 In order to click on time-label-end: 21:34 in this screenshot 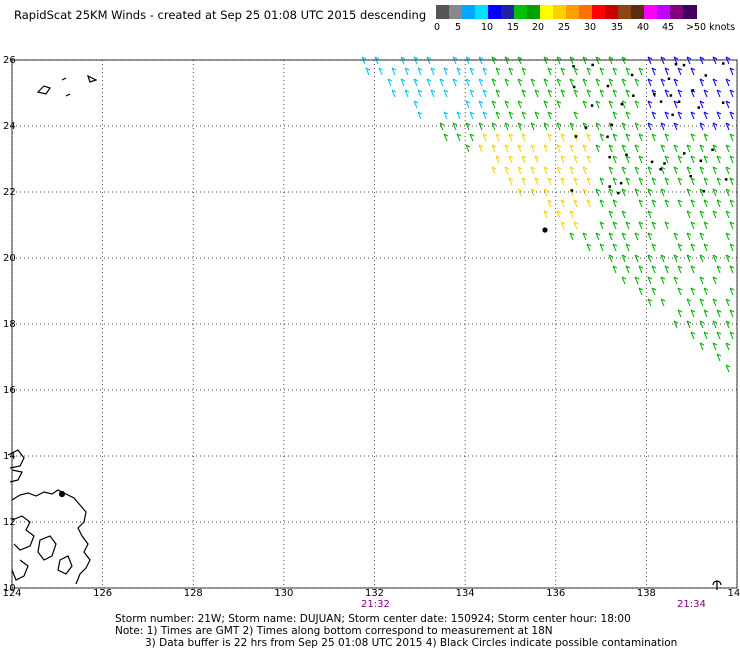, I will do `click(691, 604)`.